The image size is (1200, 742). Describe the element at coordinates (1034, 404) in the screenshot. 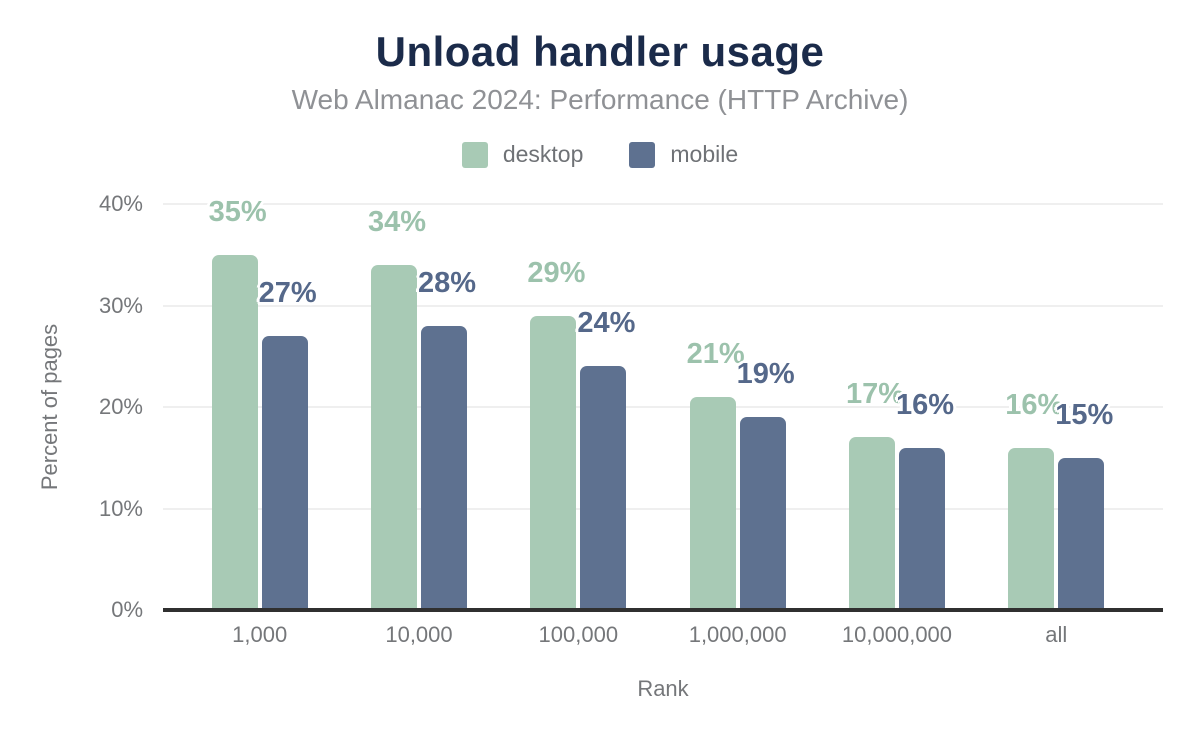

I see `bar-label-desktop-all: 16%` at that location.